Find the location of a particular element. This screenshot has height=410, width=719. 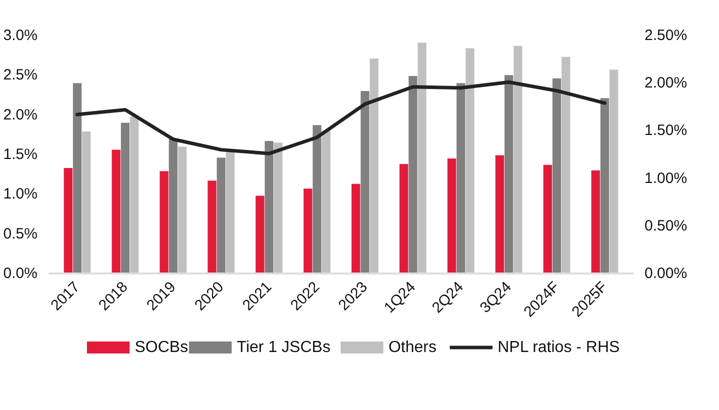

y-tick-label: 0.5% is located at coordinates (20, 233).